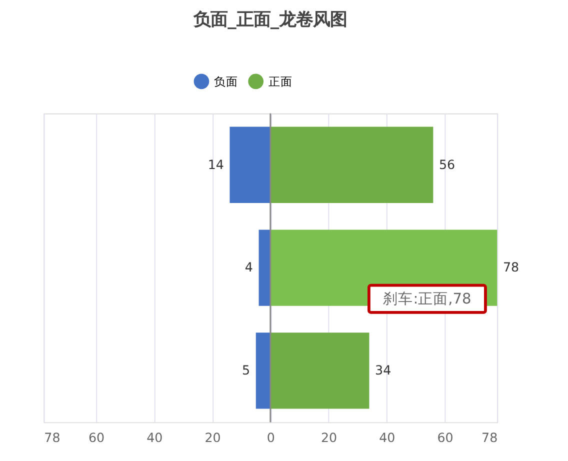 This screenshot has height=461, width=568. What do you see at coordinates (270, 20) in the screenshot?
I see `chart-title: 负面_正面_龙卷风图` at bounding box center [270, 20].